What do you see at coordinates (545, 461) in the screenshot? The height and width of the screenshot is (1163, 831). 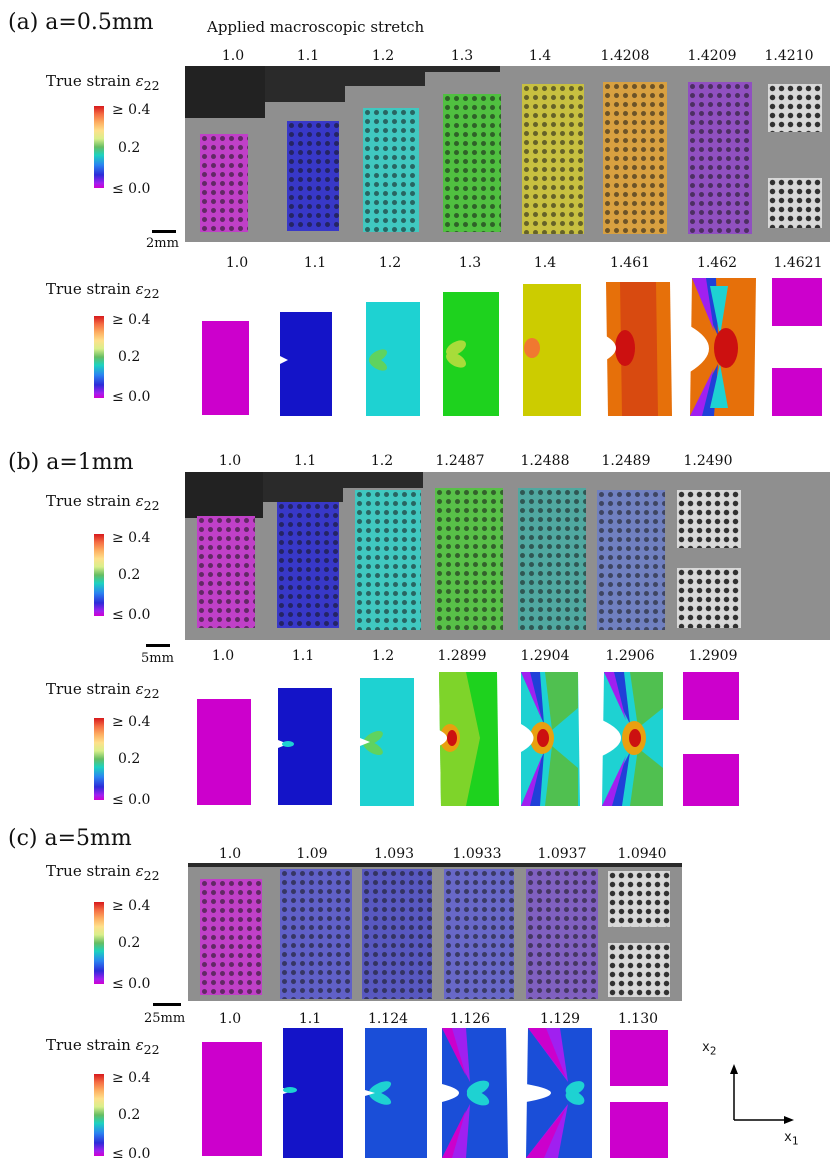 I see `exp-stretch-label: 1.2488` at bounding box center [545, 461].